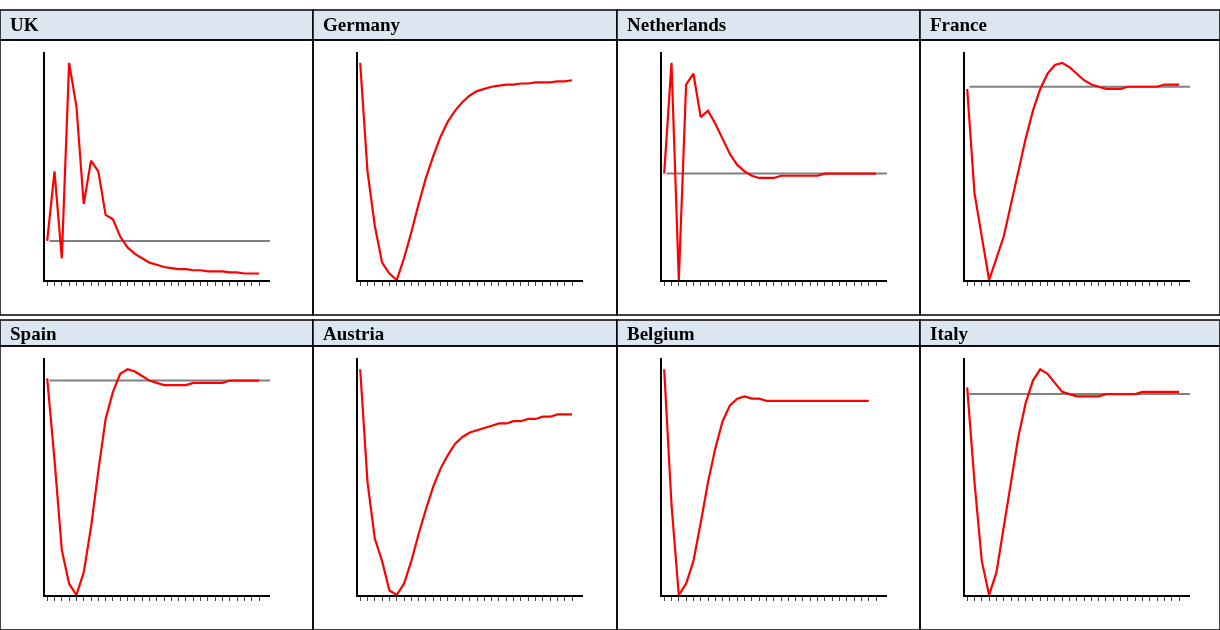 Image resolution: width=1220 pixels, height=630 pixels. Describe the element at coordinates (24, 24) in the screenshot. I see `chart-title: UK` at that location.